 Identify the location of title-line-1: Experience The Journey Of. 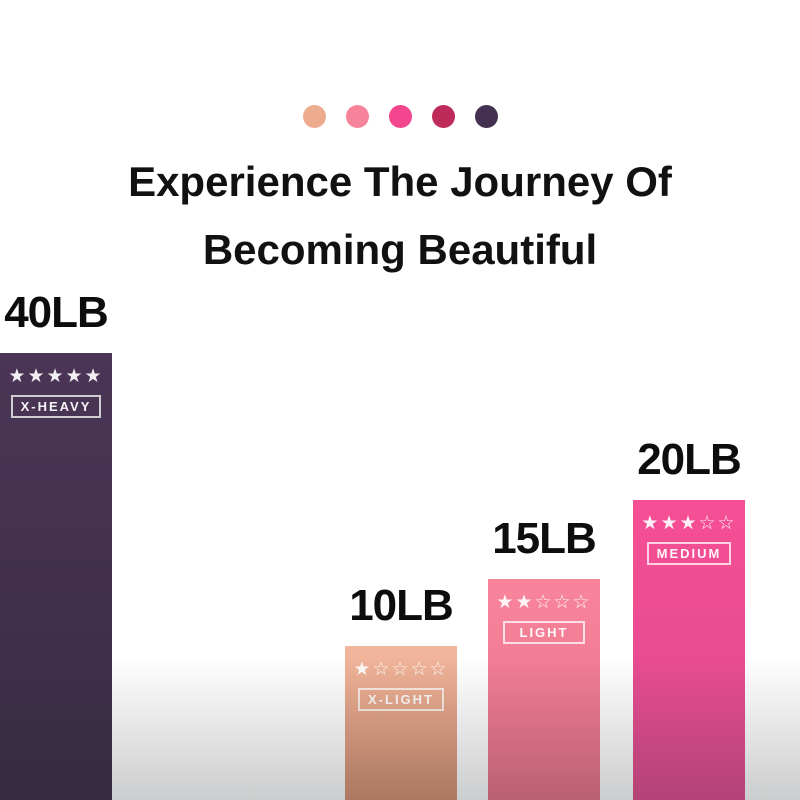
(400, 181).